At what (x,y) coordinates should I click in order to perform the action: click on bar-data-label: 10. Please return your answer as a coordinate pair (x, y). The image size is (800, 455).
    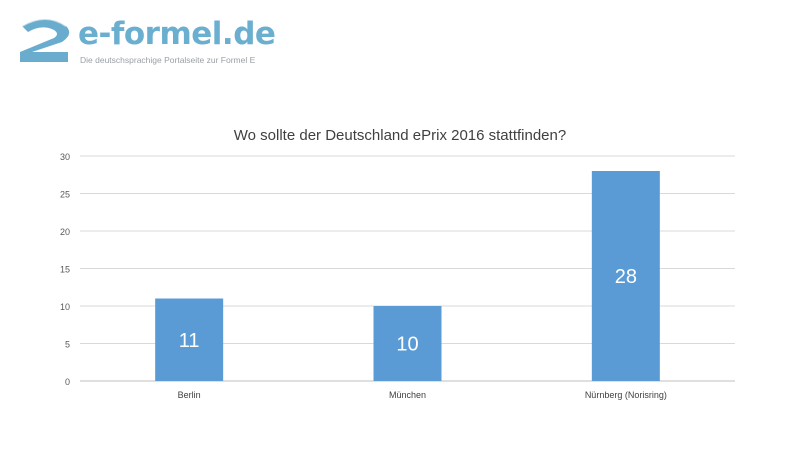
    Looking at the image, I should click on (407, 345).